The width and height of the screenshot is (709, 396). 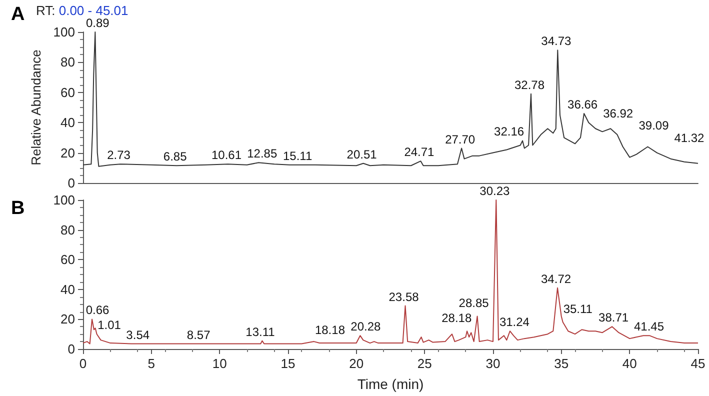 What do you see at coordinates (362, 154) in the screenshot?
I see `annotation: 20.51` at bounding box center [362, 154].